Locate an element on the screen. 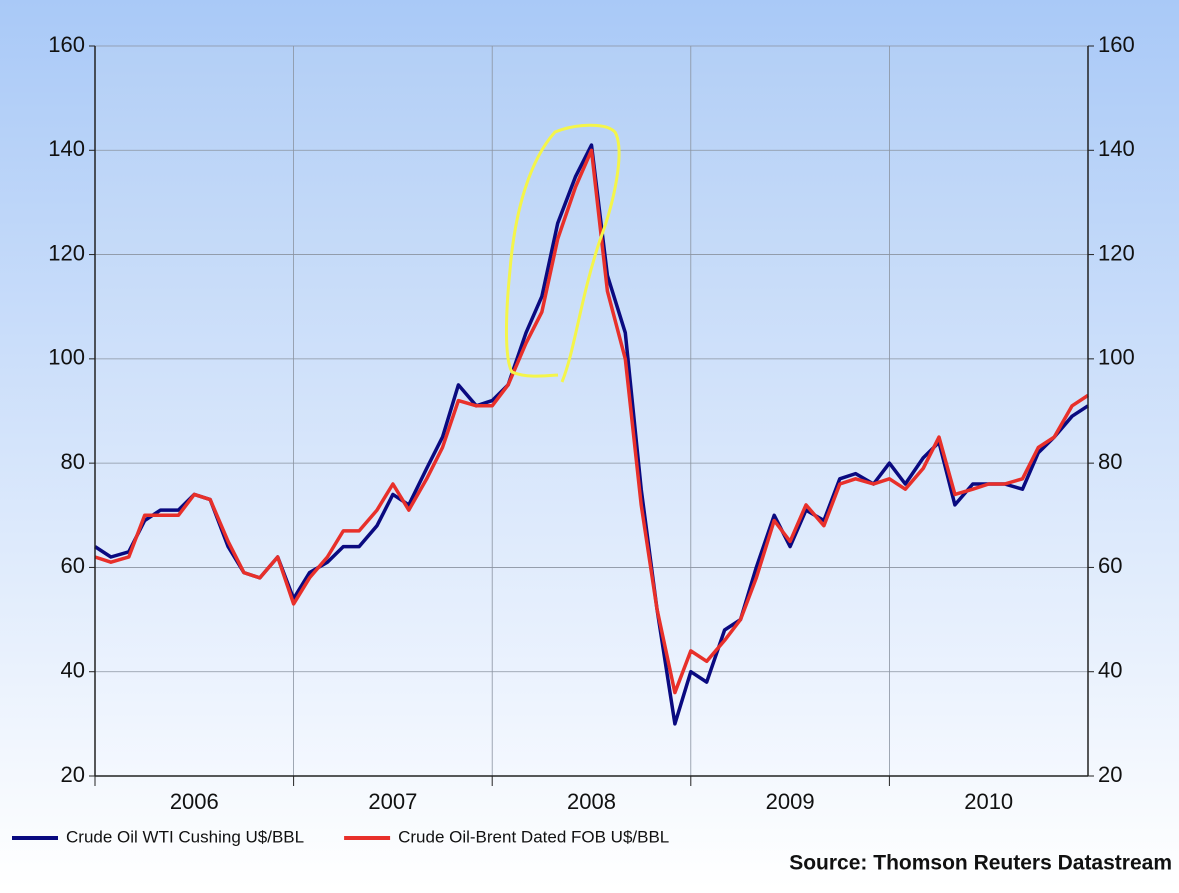  y2-tick-label: 40 is located at coordinates (1110, 670).